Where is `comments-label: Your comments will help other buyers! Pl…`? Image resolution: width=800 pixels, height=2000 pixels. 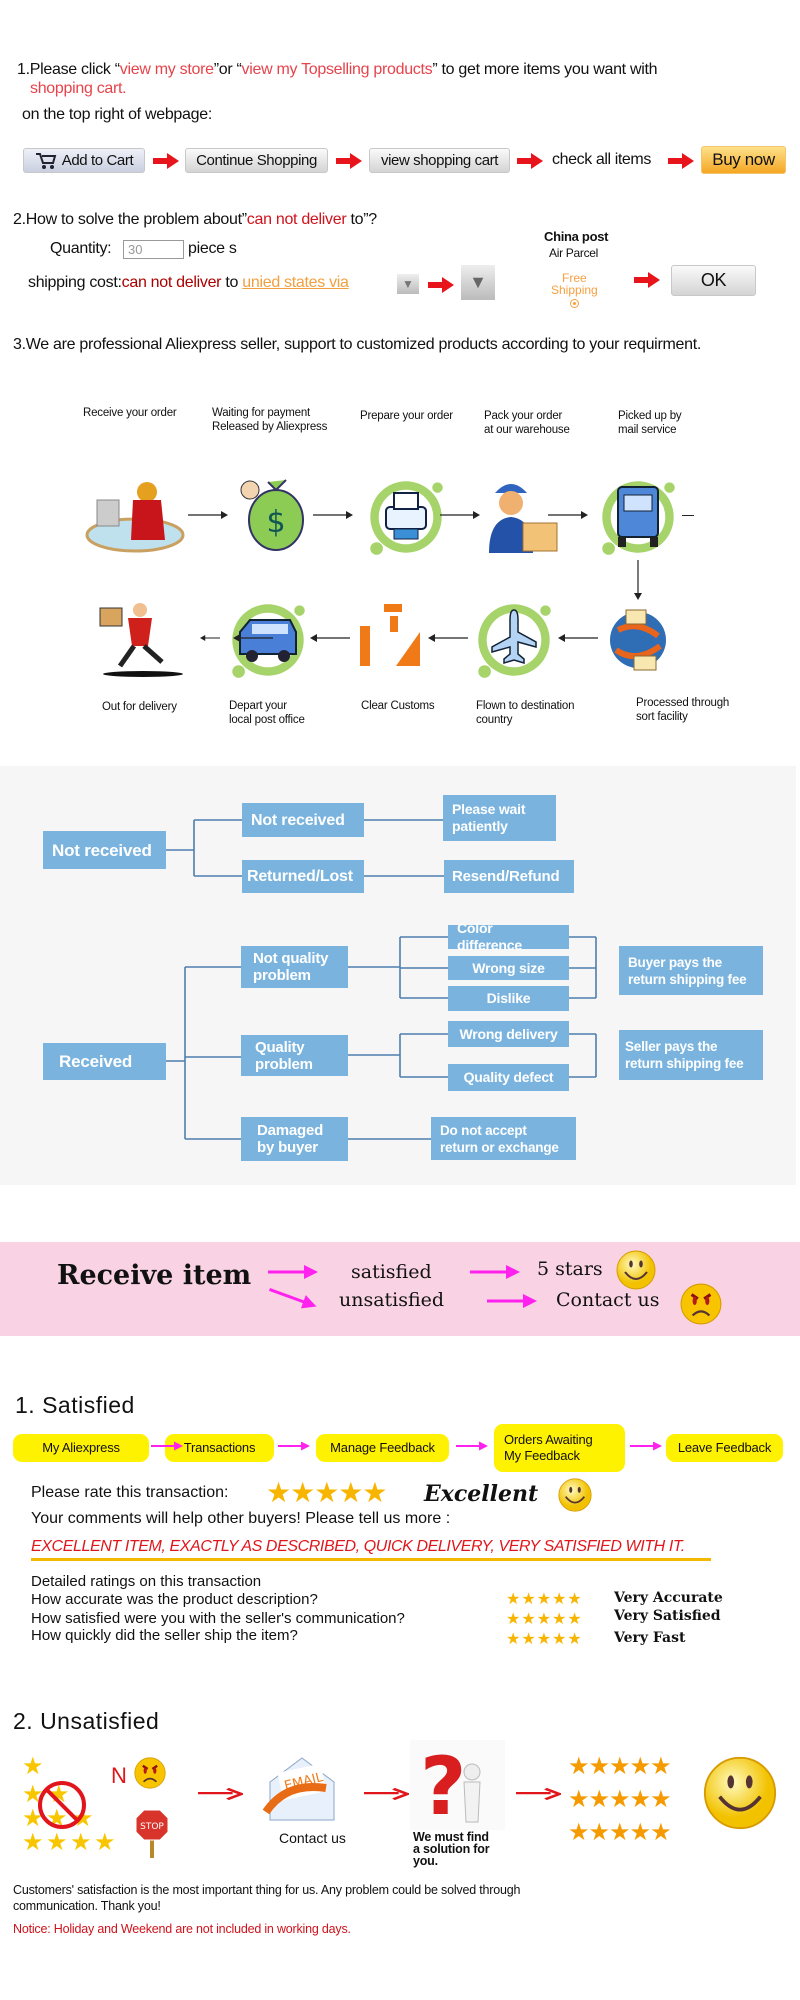 comments-label: Your comments will help other buyers! Pl… is located at coordinates (241, 1518).